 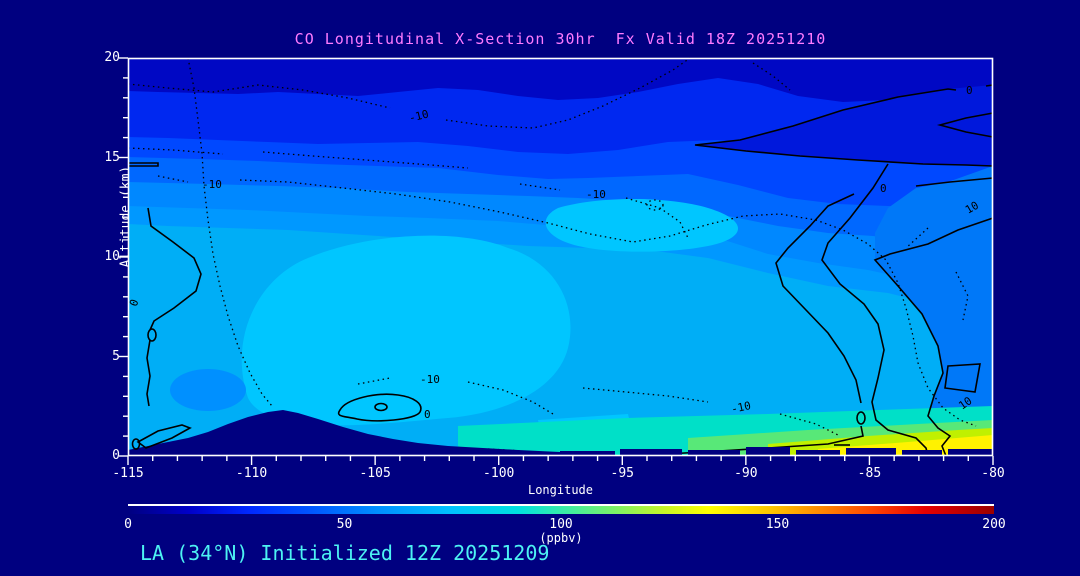 I want to click on x-tick-label: -90, so click(x=746, y=473).